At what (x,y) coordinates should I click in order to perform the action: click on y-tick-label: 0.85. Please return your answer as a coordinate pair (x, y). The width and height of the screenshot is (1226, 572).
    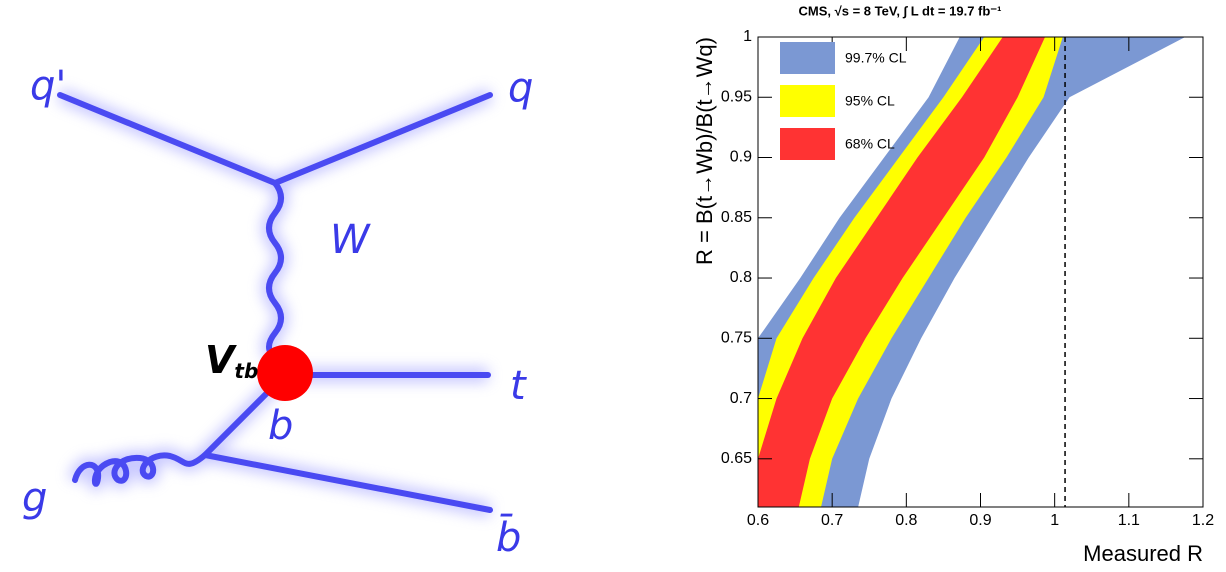
    Looking at the image, I should click on (736, 217).